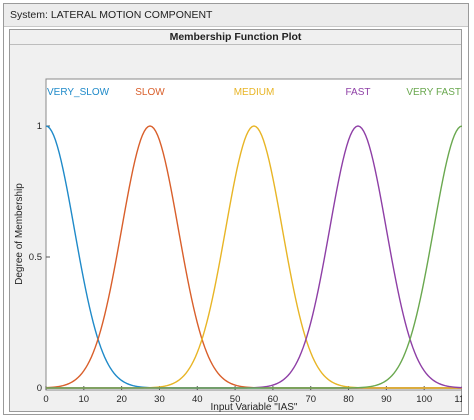  What do you see at coordinates (150, 92) in the screenshot?
I see `series-label: SLOW` at bounding box center [150, 92].